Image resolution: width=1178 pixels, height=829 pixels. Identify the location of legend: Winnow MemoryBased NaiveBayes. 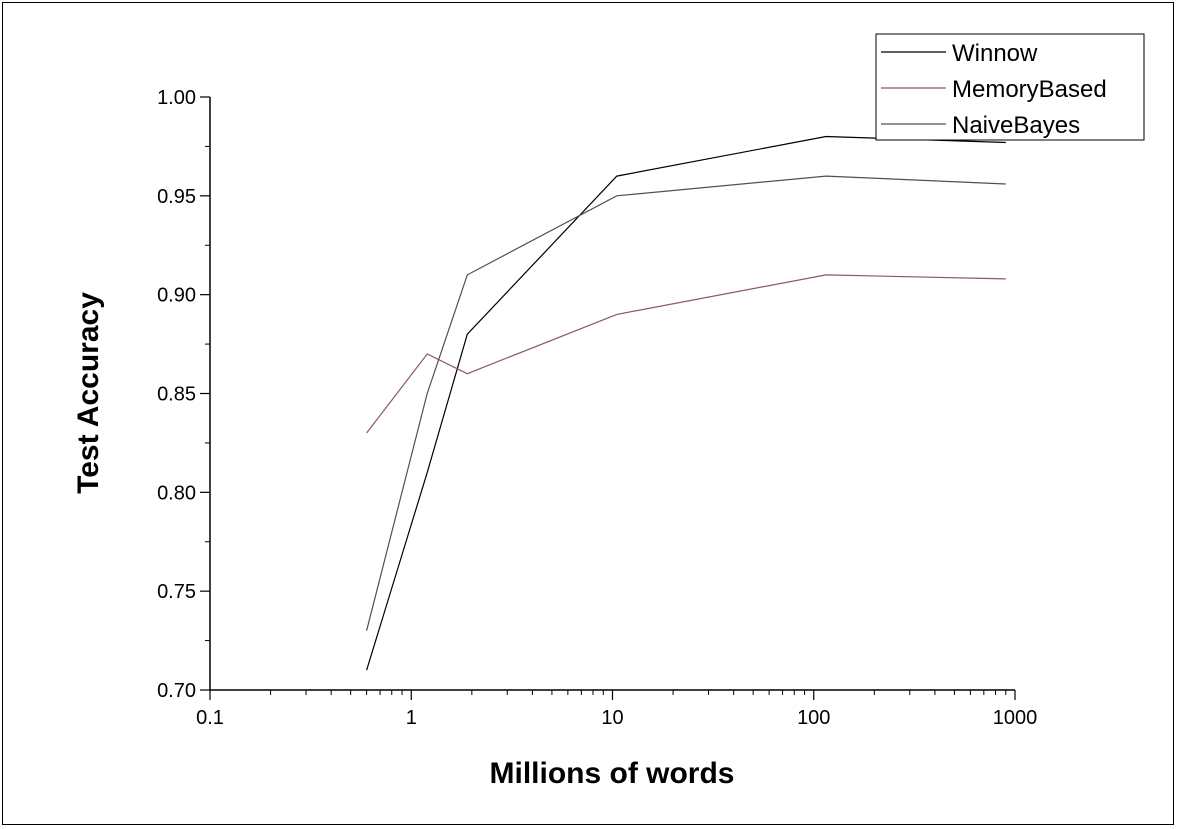
(1010, 87).